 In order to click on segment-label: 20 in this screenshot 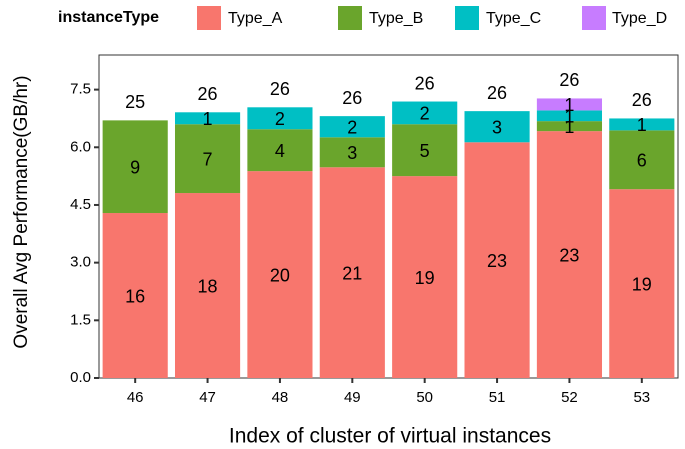, I will do `click(280, 275)`.